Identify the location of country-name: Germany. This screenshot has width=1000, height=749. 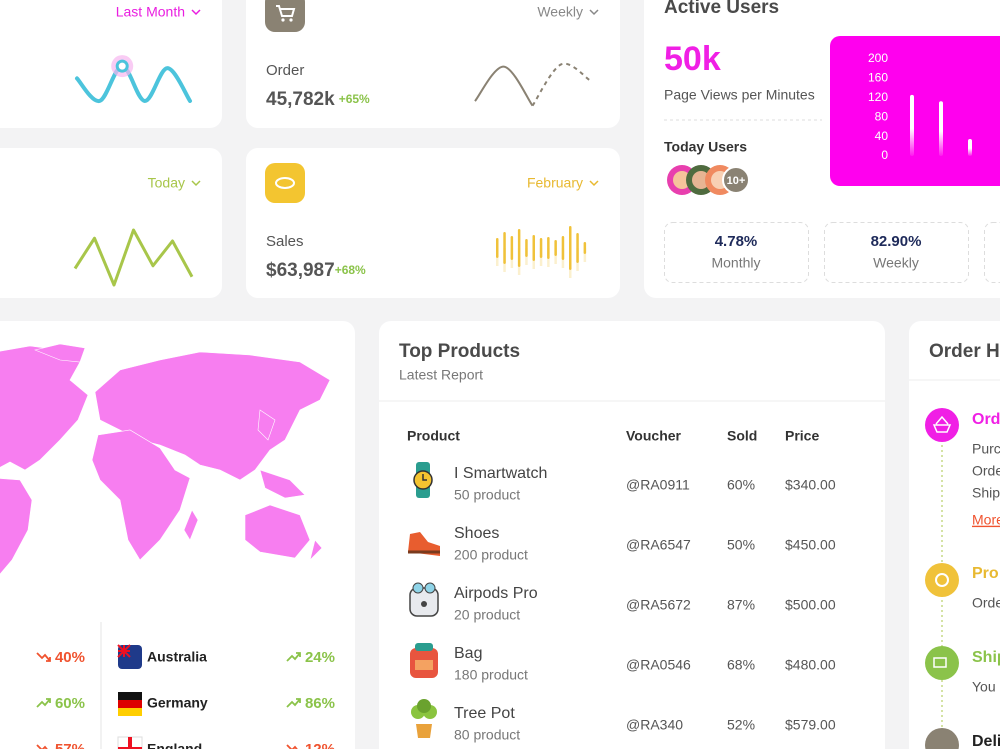
(177, 703).